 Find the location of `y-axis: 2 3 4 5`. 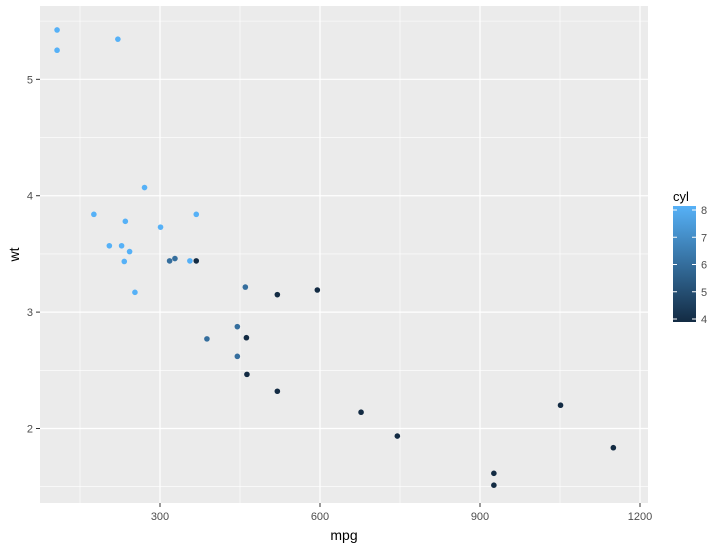

y-axis: 2 3 4 5 is located at coordinates (33, 255).